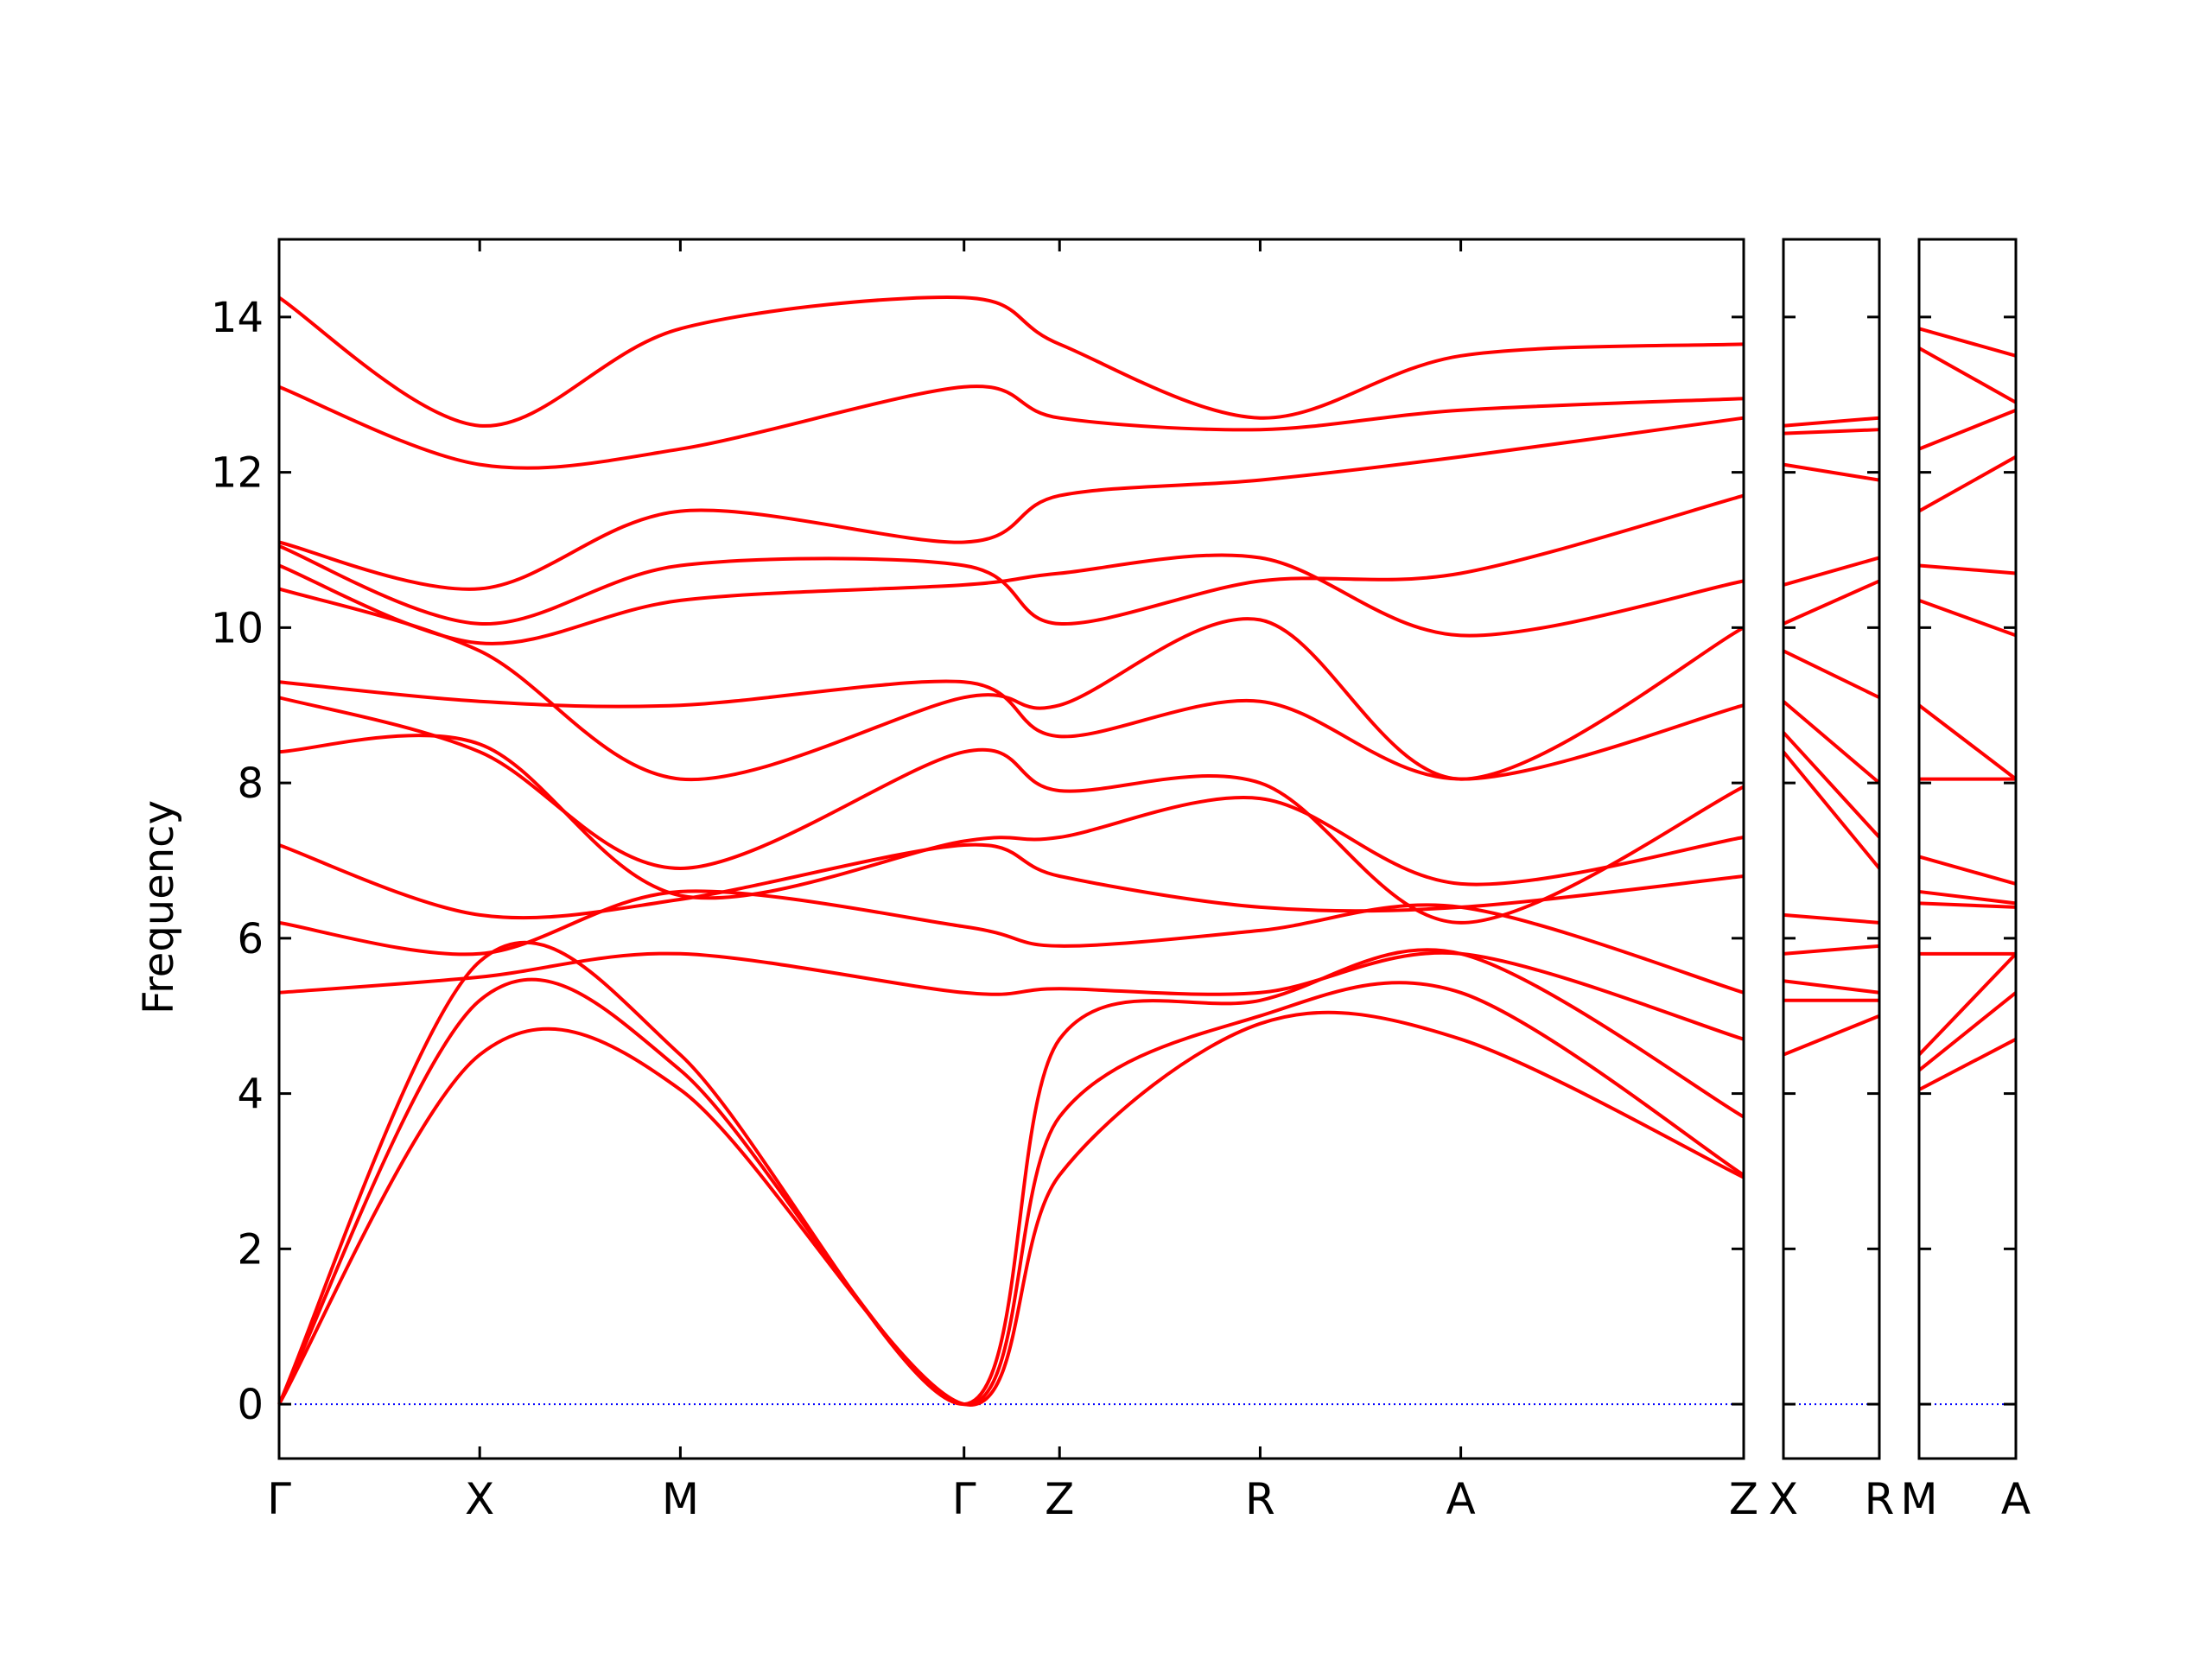 The image size is (2212, 1659). Describe the element at coordinates (1967, 1031) in the screenshot. I see `band-TA2` at that location.